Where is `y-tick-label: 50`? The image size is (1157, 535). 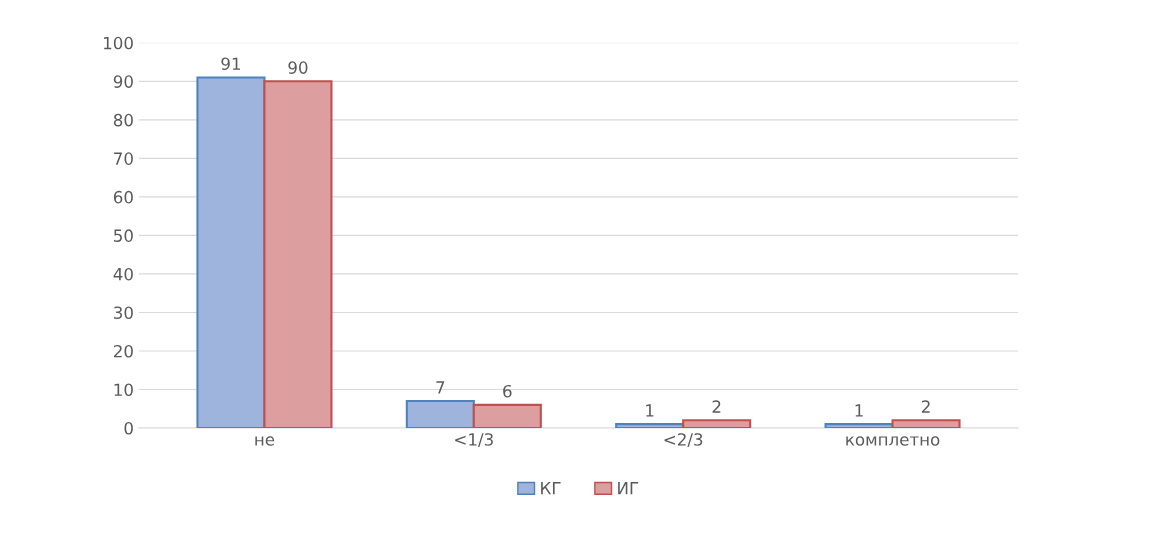
y-tick-label: 50 is located at coordinates (123, 235).